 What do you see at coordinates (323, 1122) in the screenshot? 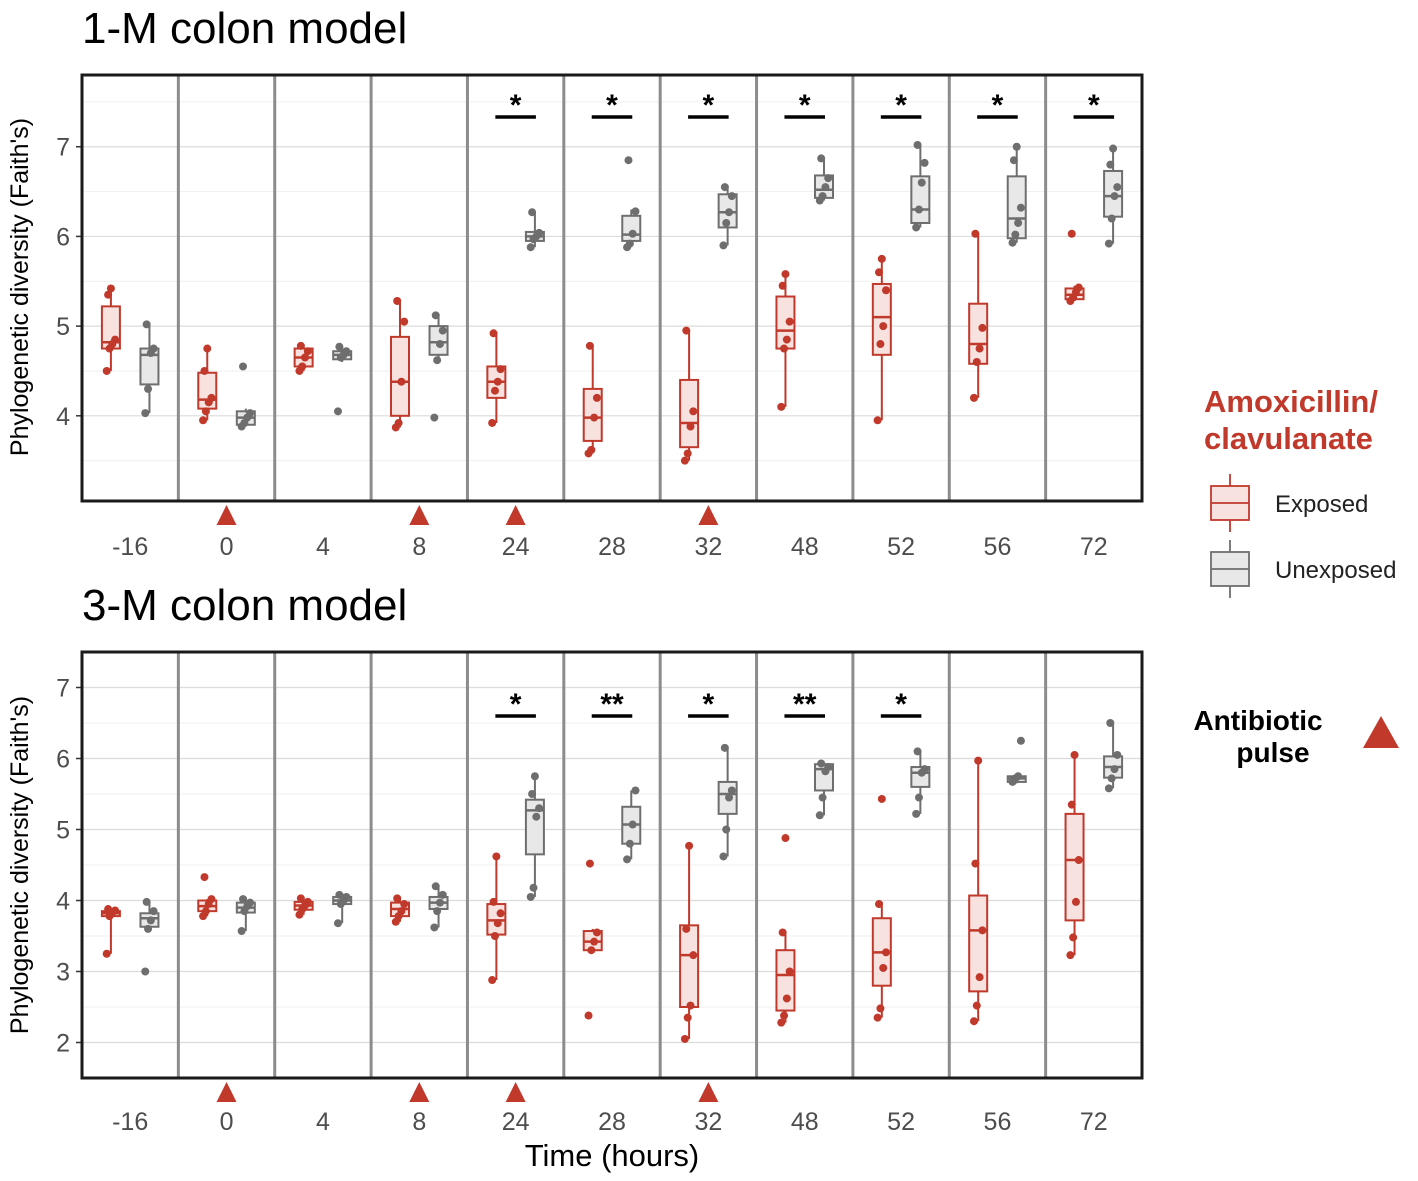
I see `x-tick-label: 4` at bounding box center [323, 1122].